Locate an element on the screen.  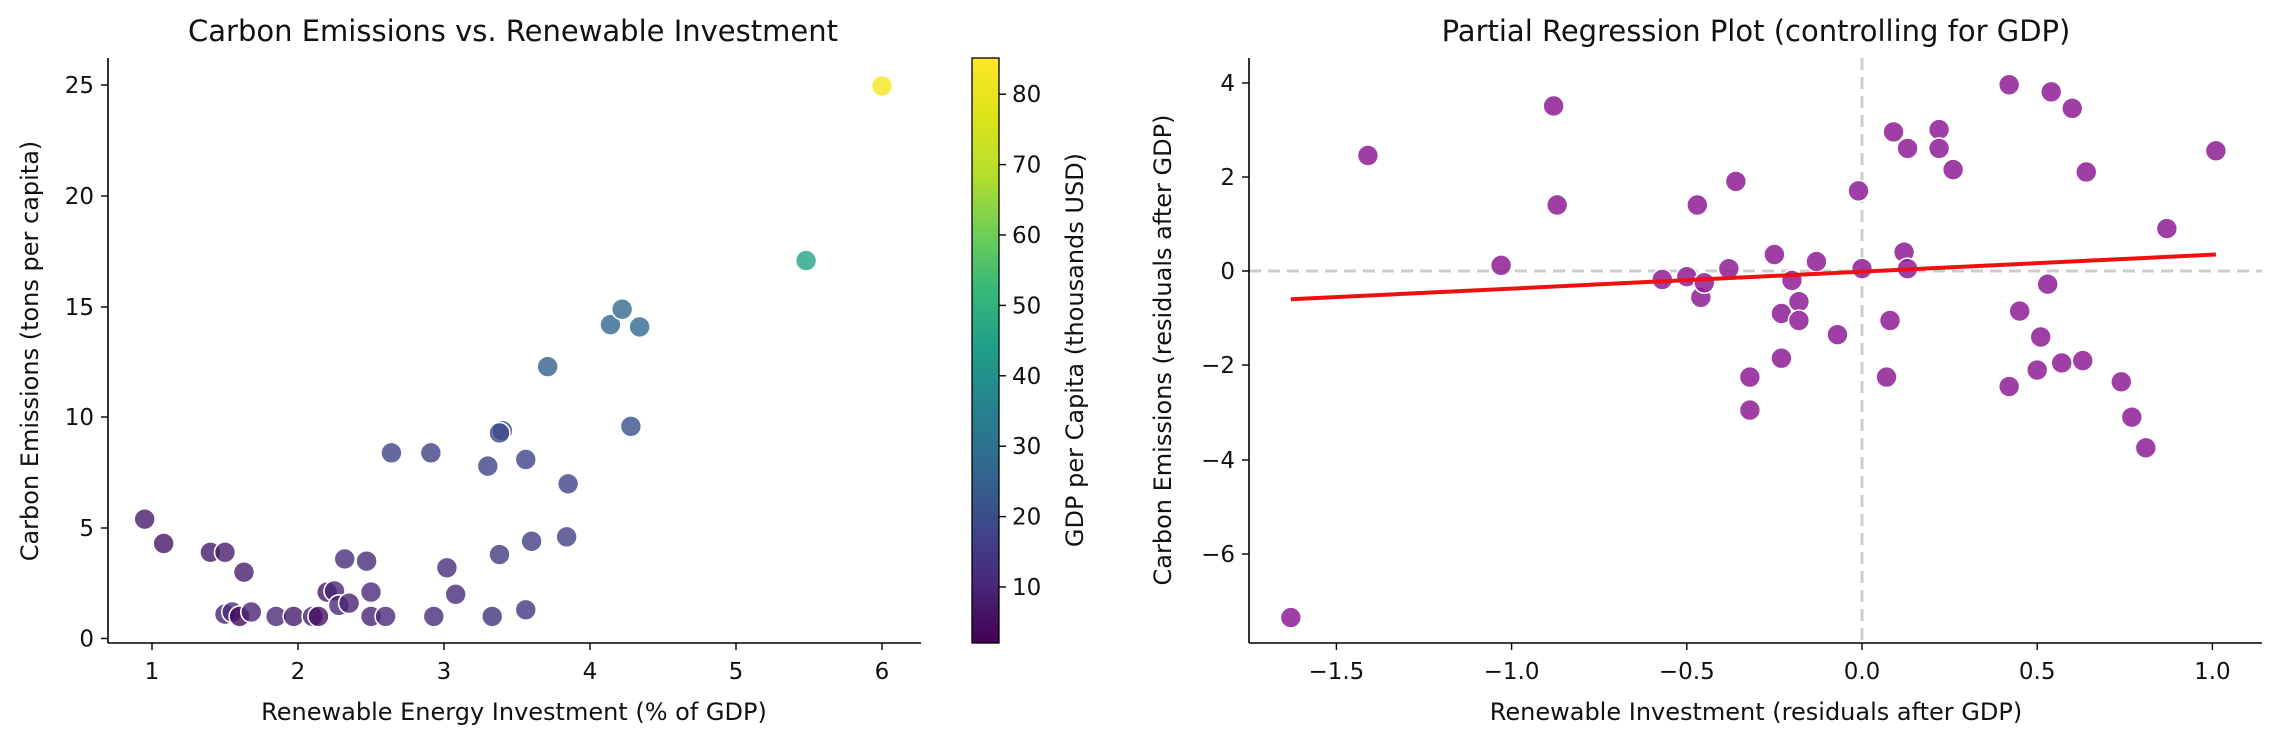
colorbar-tick-label: 60 is located at coordinates (1026, 236).